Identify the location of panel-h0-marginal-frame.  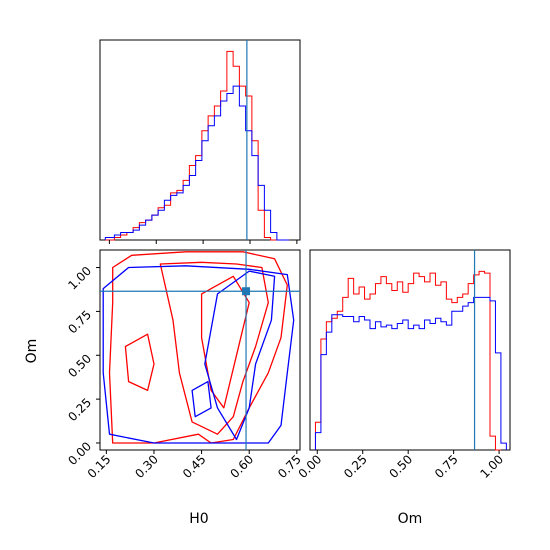
(200, 140).